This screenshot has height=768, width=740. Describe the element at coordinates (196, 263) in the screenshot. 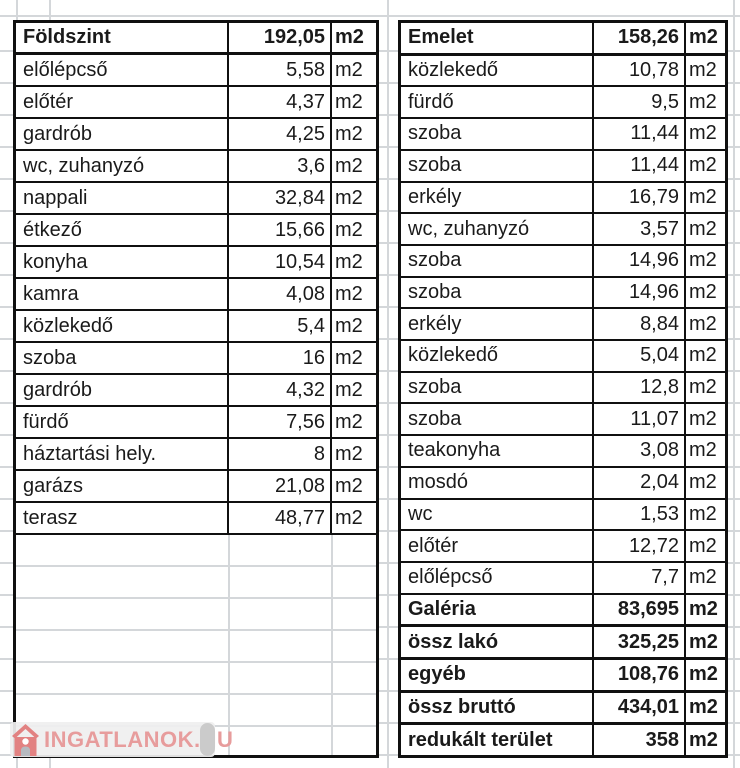

I see `table-row: konyha 10,54 m2` at that location.